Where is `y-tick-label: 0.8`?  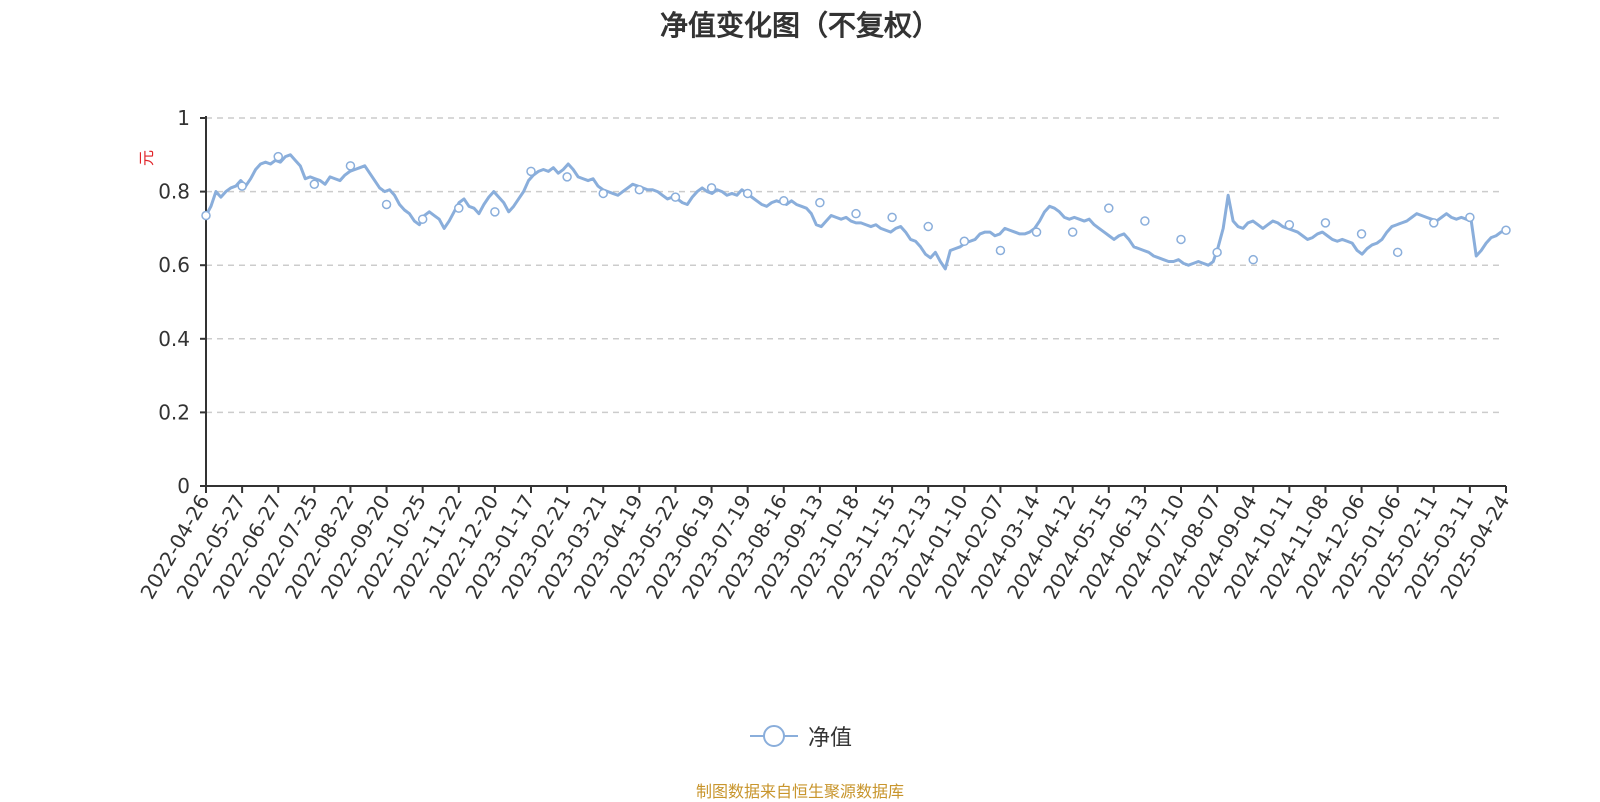 y-tick-label: 0.8 is located at coordinates (174, 192).